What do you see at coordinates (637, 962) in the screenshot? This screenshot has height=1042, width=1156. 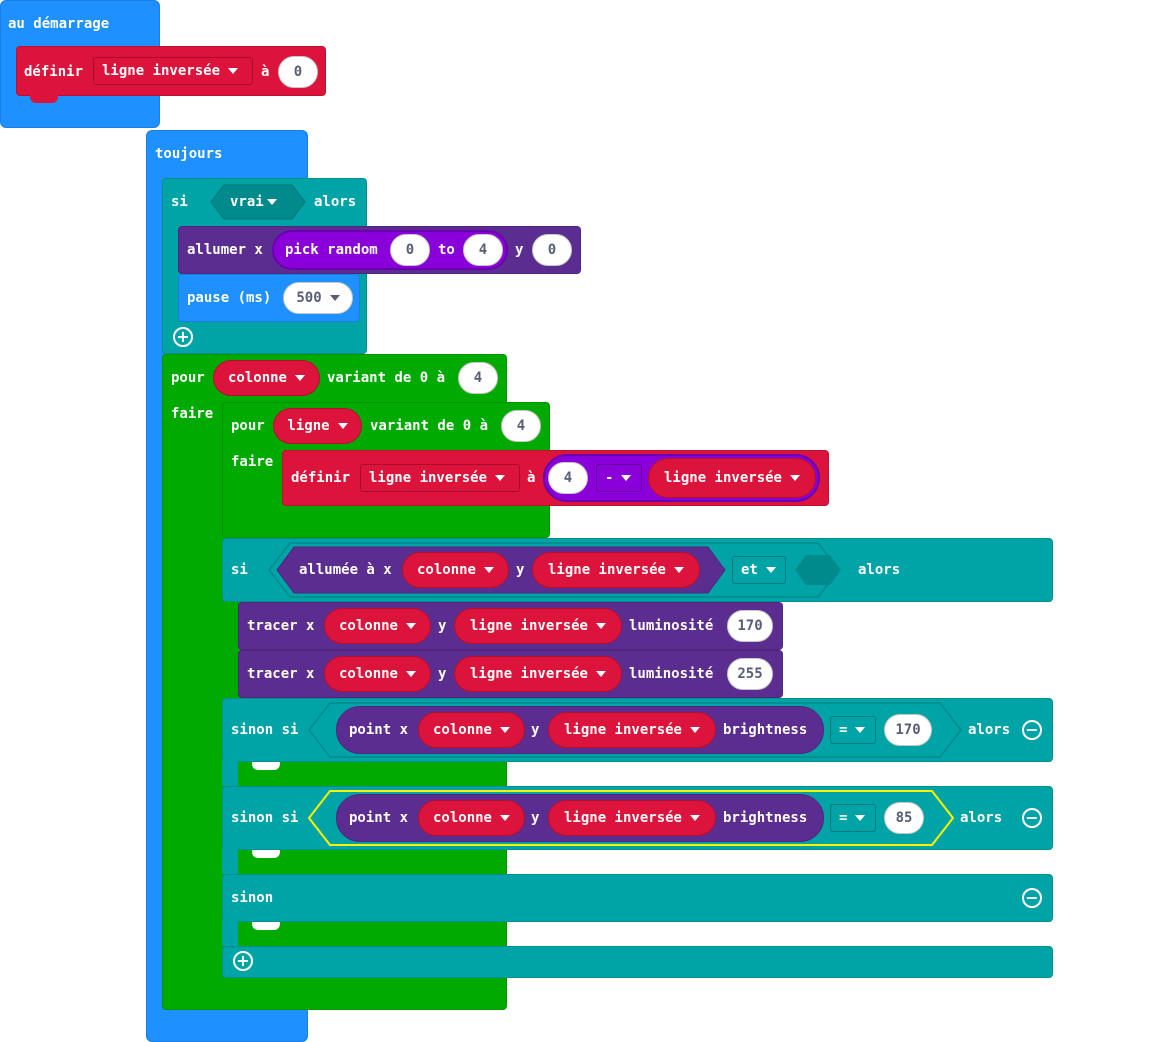 I see `if-block-footer` at bounding box center [637, 962].